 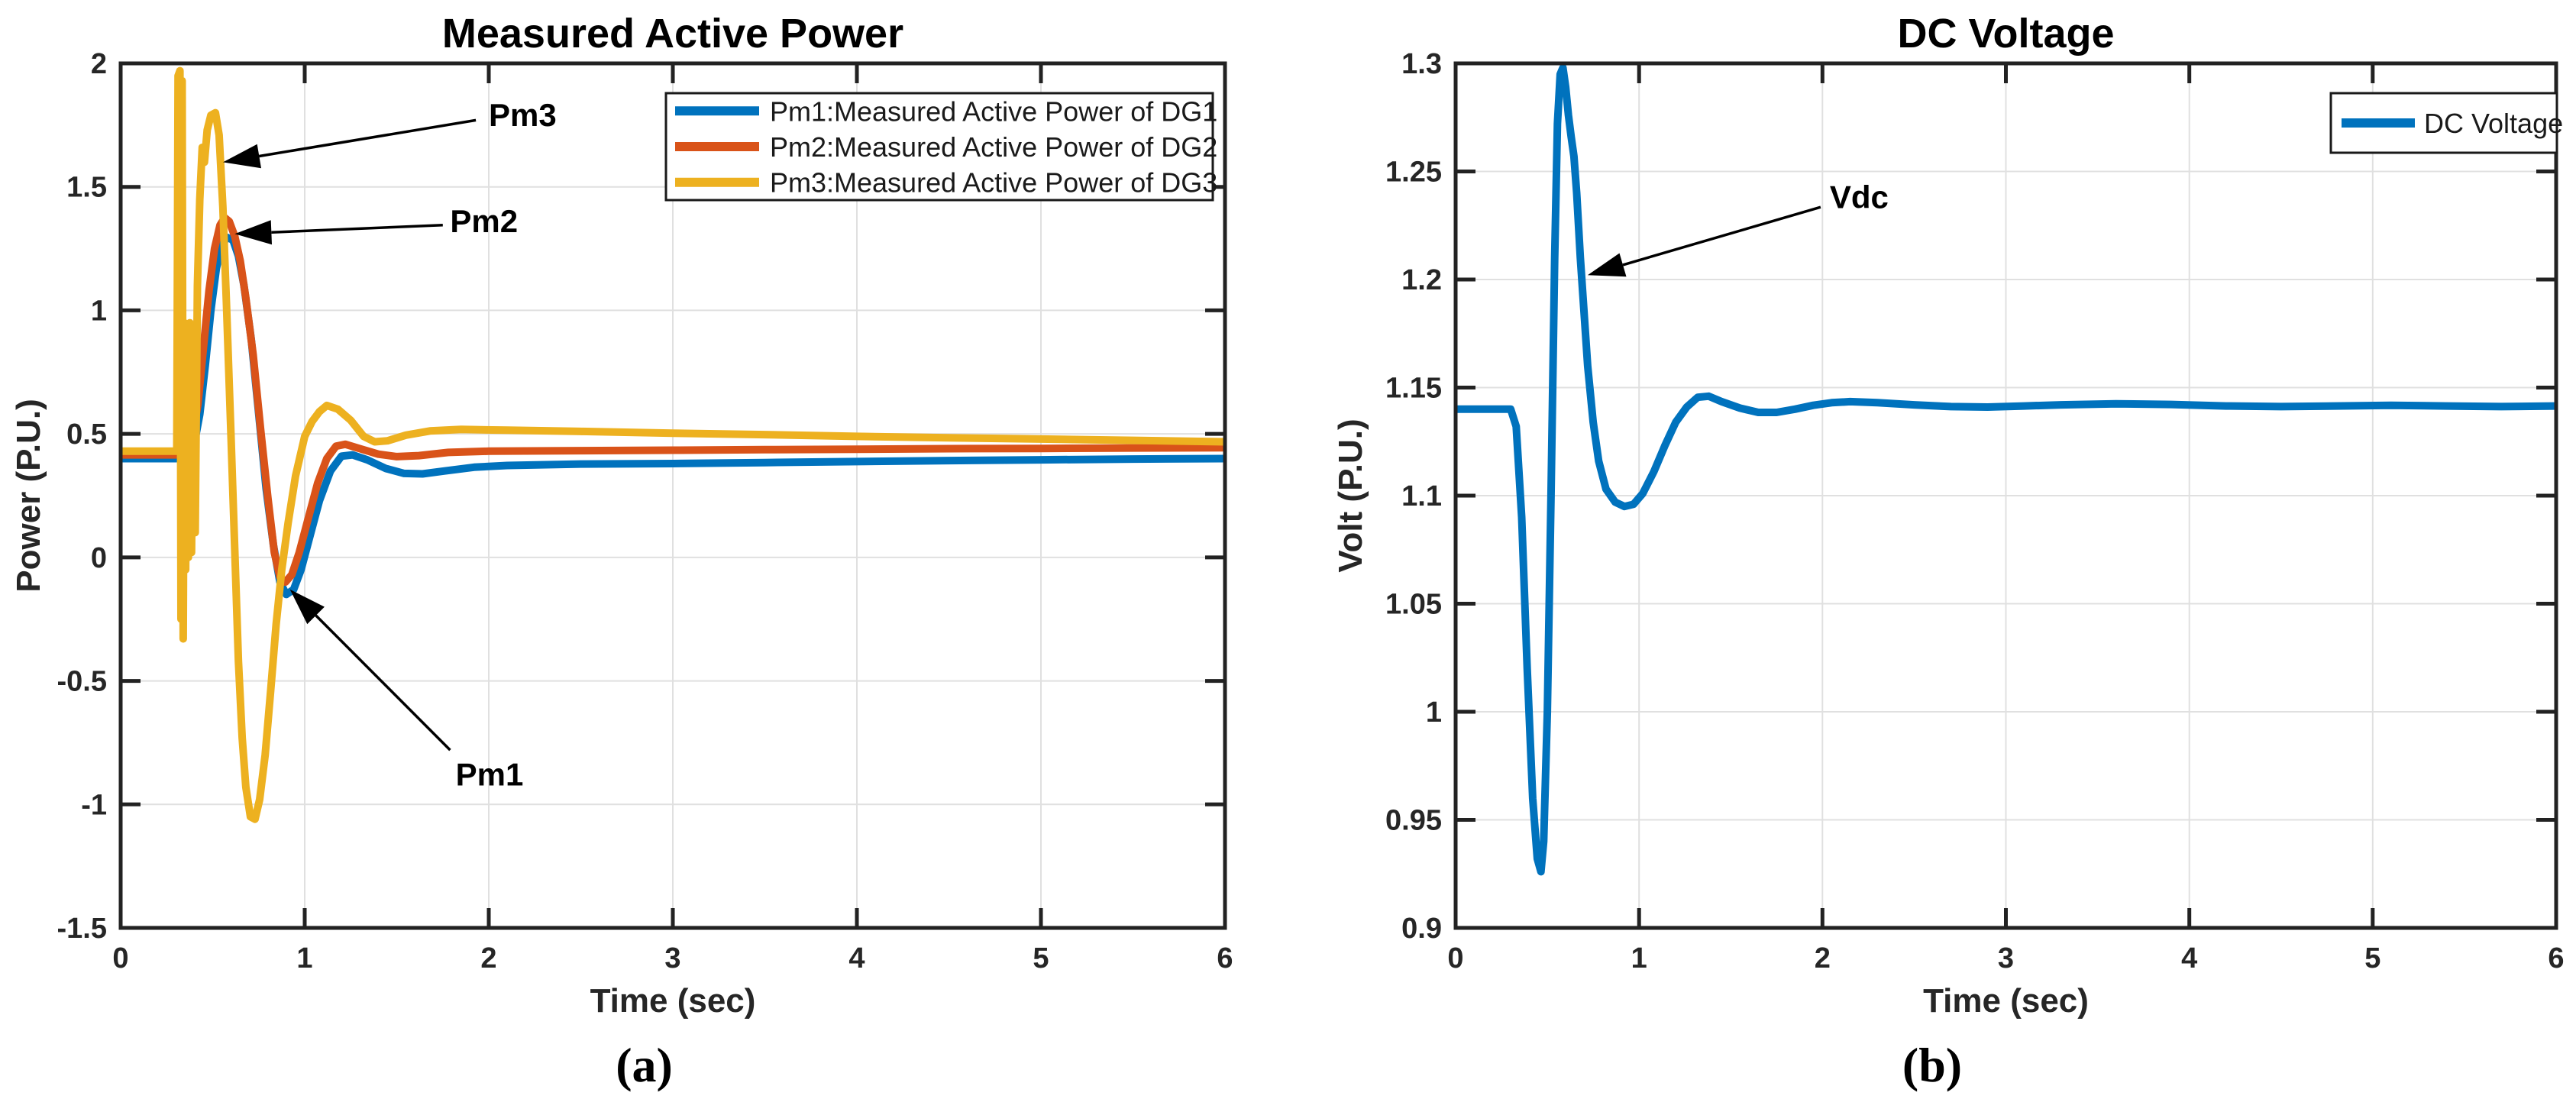 I want to click on y-tick-label: 0, so click(x=99, y=558).